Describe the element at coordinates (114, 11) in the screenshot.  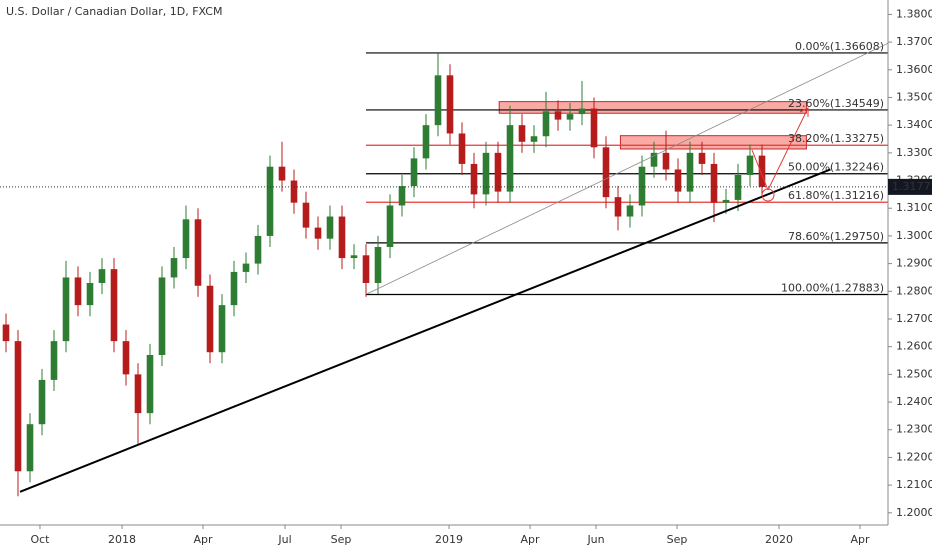
I see `chart-title: U.S. Dollar / Canadian Dollar, 1D, FXCM` at that location.